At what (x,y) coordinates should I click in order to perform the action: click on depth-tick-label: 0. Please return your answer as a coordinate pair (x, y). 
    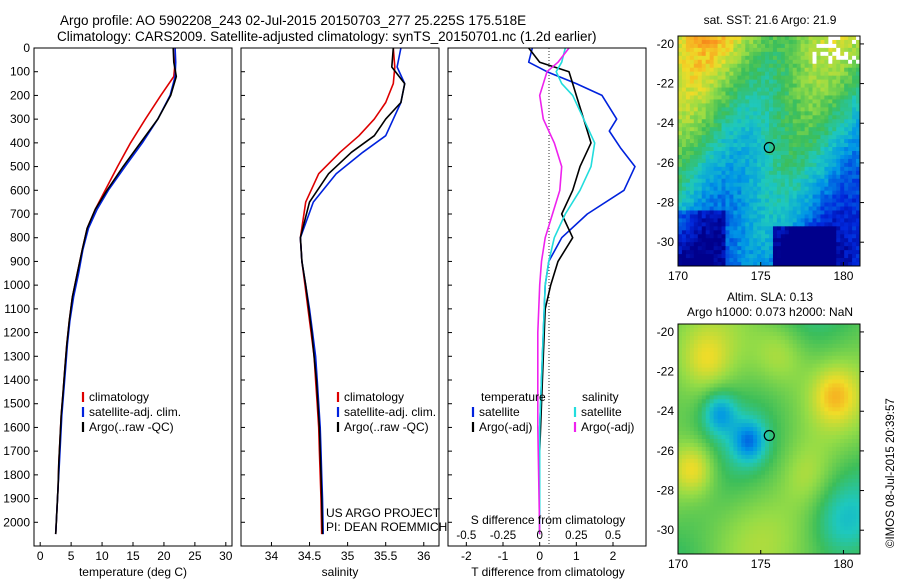
    Looking at the image, I should click on (26, 48).